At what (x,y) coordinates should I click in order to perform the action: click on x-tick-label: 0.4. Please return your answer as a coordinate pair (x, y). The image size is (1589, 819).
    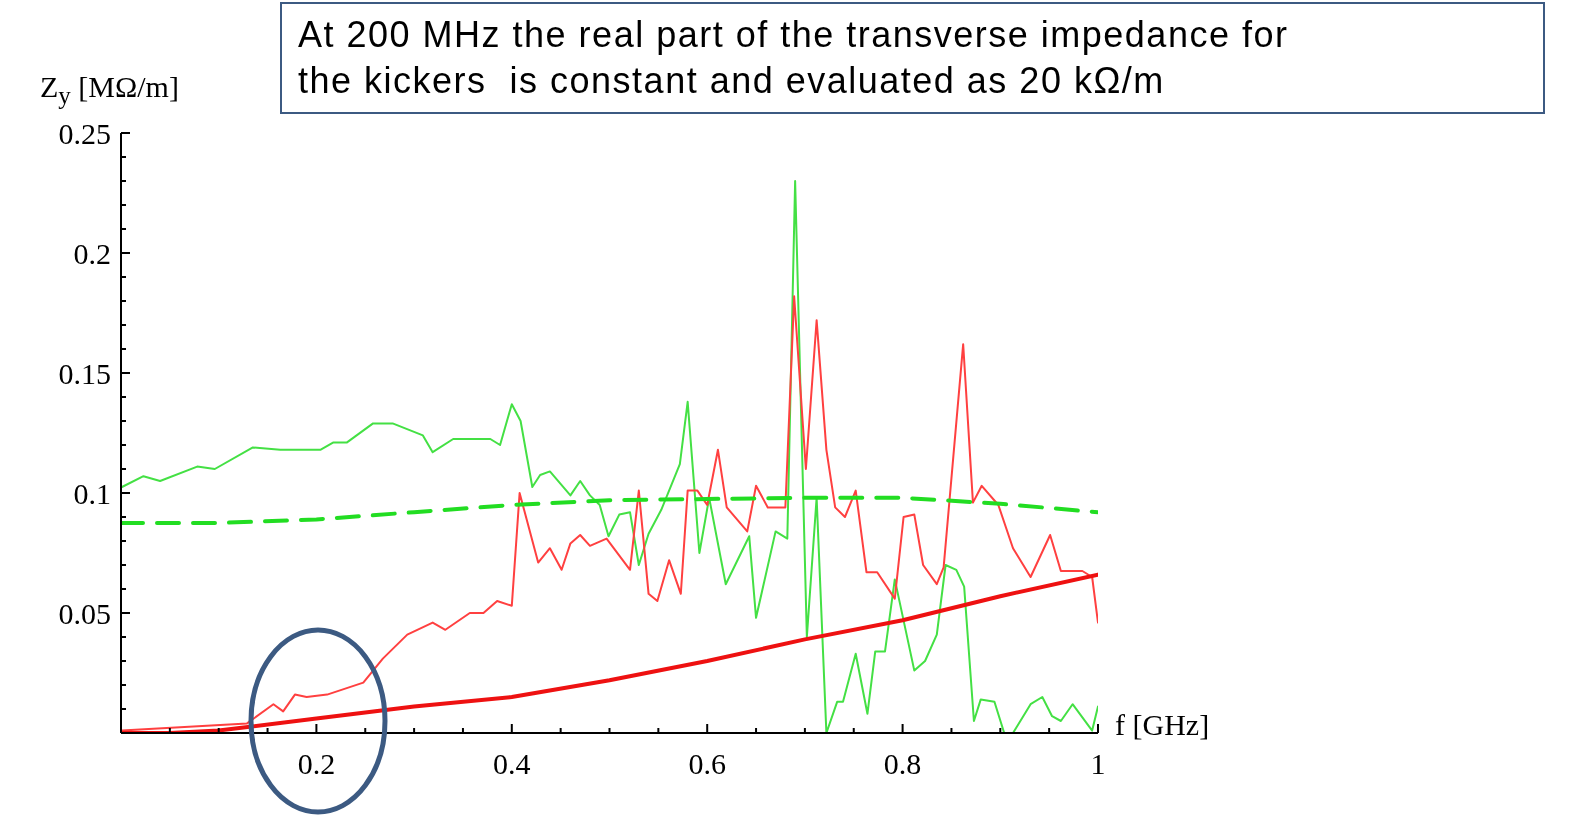
    Looking at the image, I should click on (512, 763).